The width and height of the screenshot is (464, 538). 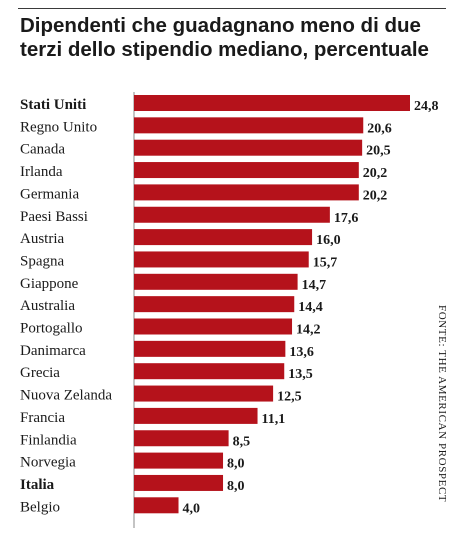 What do you see at coordinates (179, 460) in the screenshot?
I see `bar-norvegia` at bounding box center [179, 460].